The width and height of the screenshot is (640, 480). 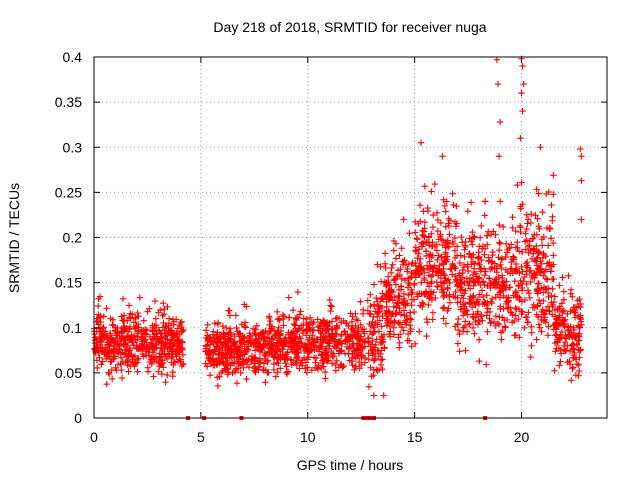 I want to click on y-tick-label: 0, so click(x=78, y=418).